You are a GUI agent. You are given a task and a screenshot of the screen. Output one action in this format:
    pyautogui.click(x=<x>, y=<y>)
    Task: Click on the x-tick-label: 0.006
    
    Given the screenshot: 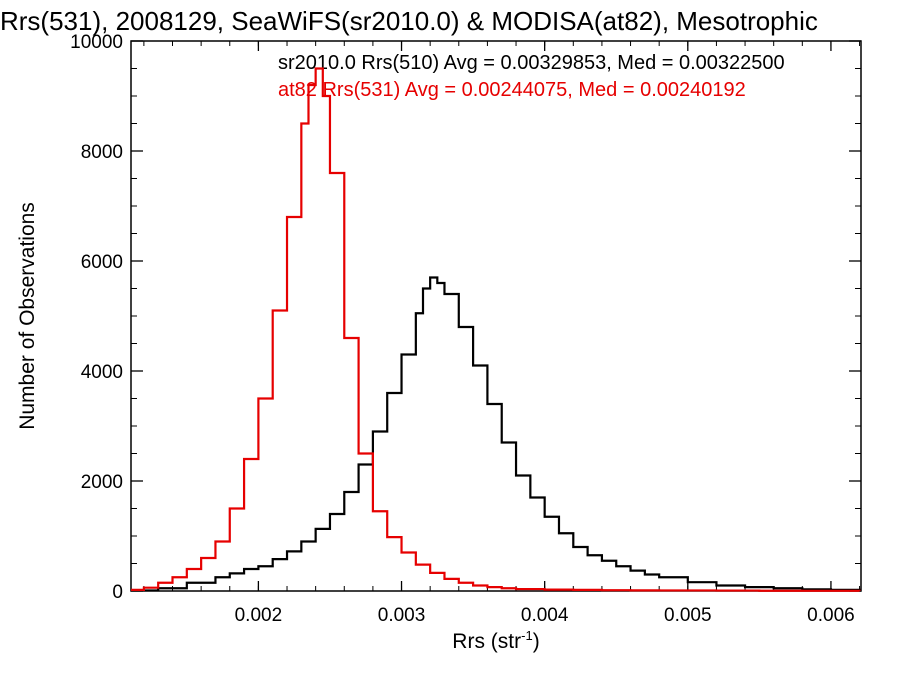 What is the action you would take?
    pyautogui.click(x=831, y=615)
    